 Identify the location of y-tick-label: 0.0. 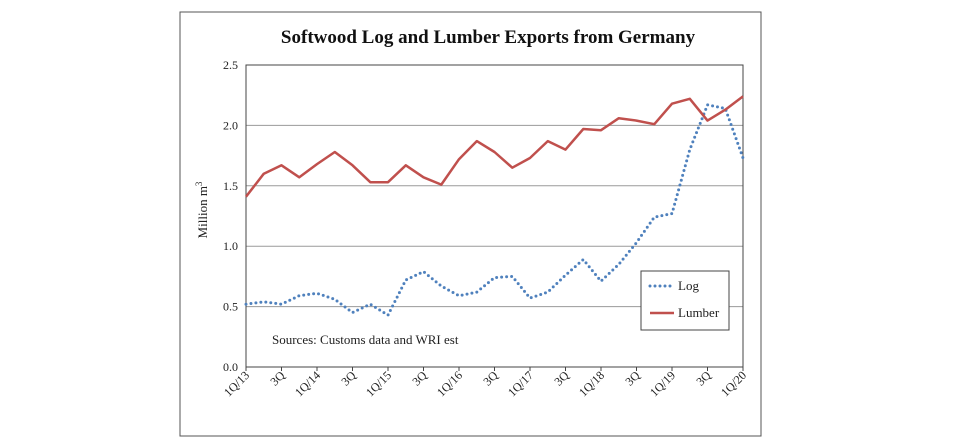
(230, 367).